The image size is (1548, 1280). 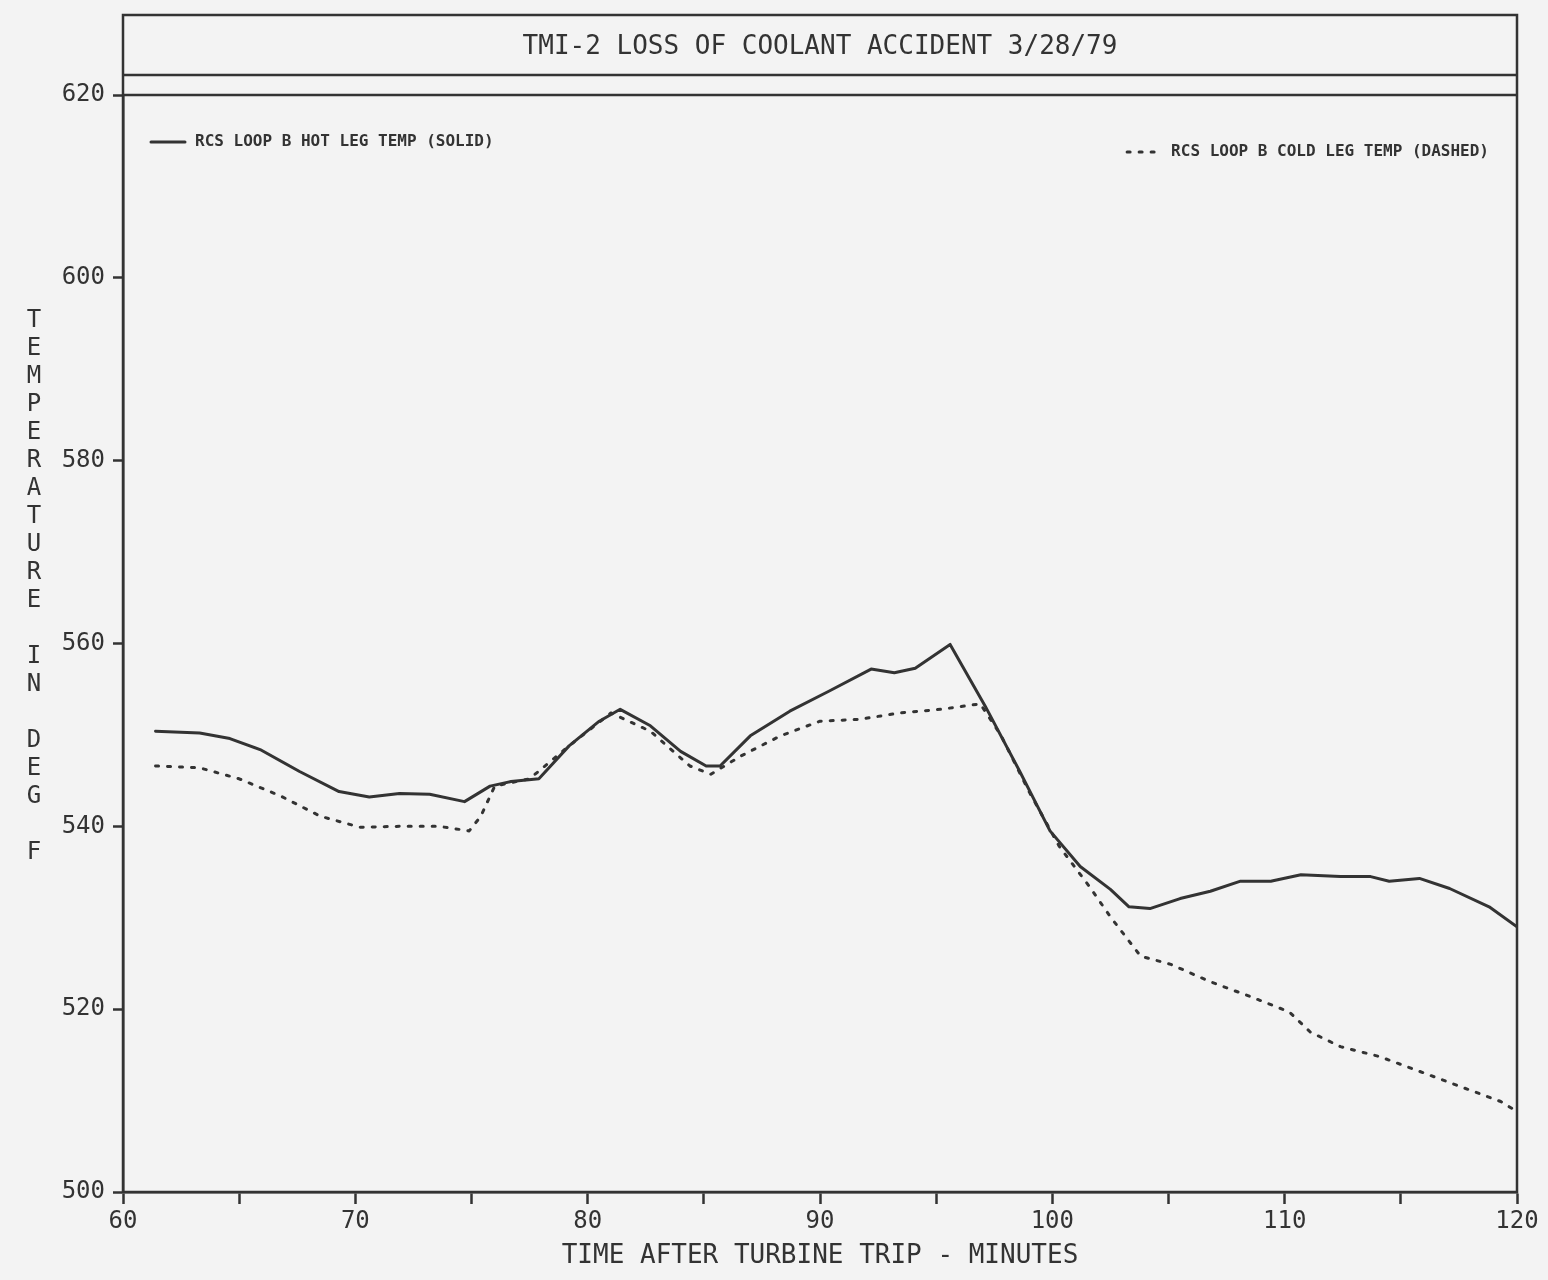 I want to click on y-tick-label: 520, so click(x=83, y=1007).